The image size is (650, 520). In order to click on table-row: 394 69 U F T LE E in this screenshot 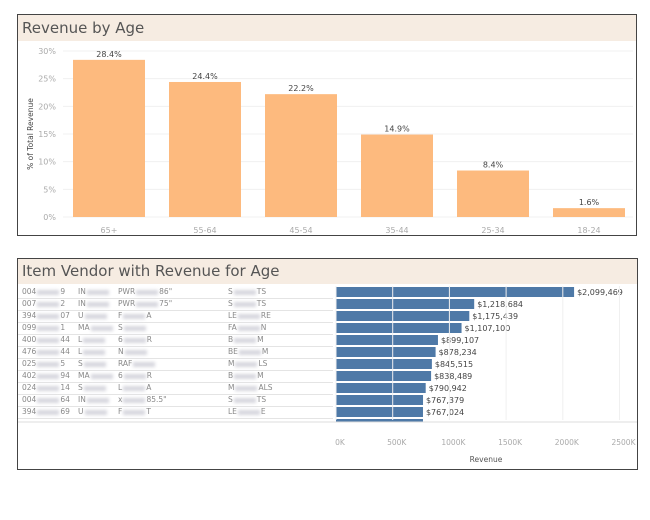, I will do `click(175, 412)`.